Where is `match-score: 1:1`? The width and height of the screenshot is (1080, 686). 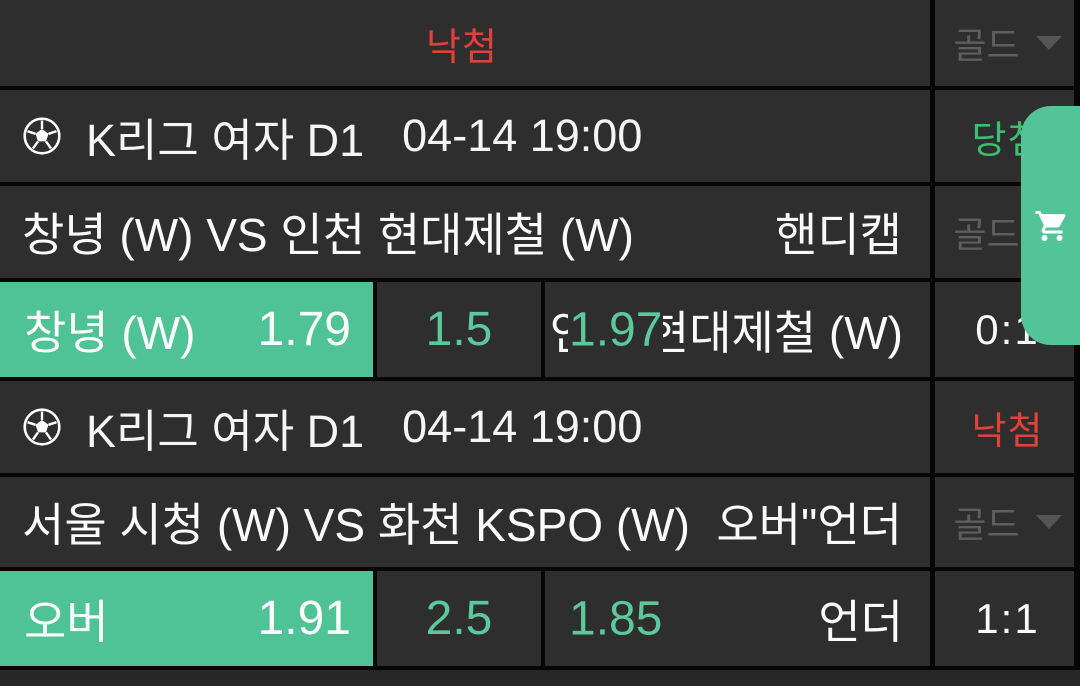 match-score: 1:1 is located at coordinates (1007, 618).